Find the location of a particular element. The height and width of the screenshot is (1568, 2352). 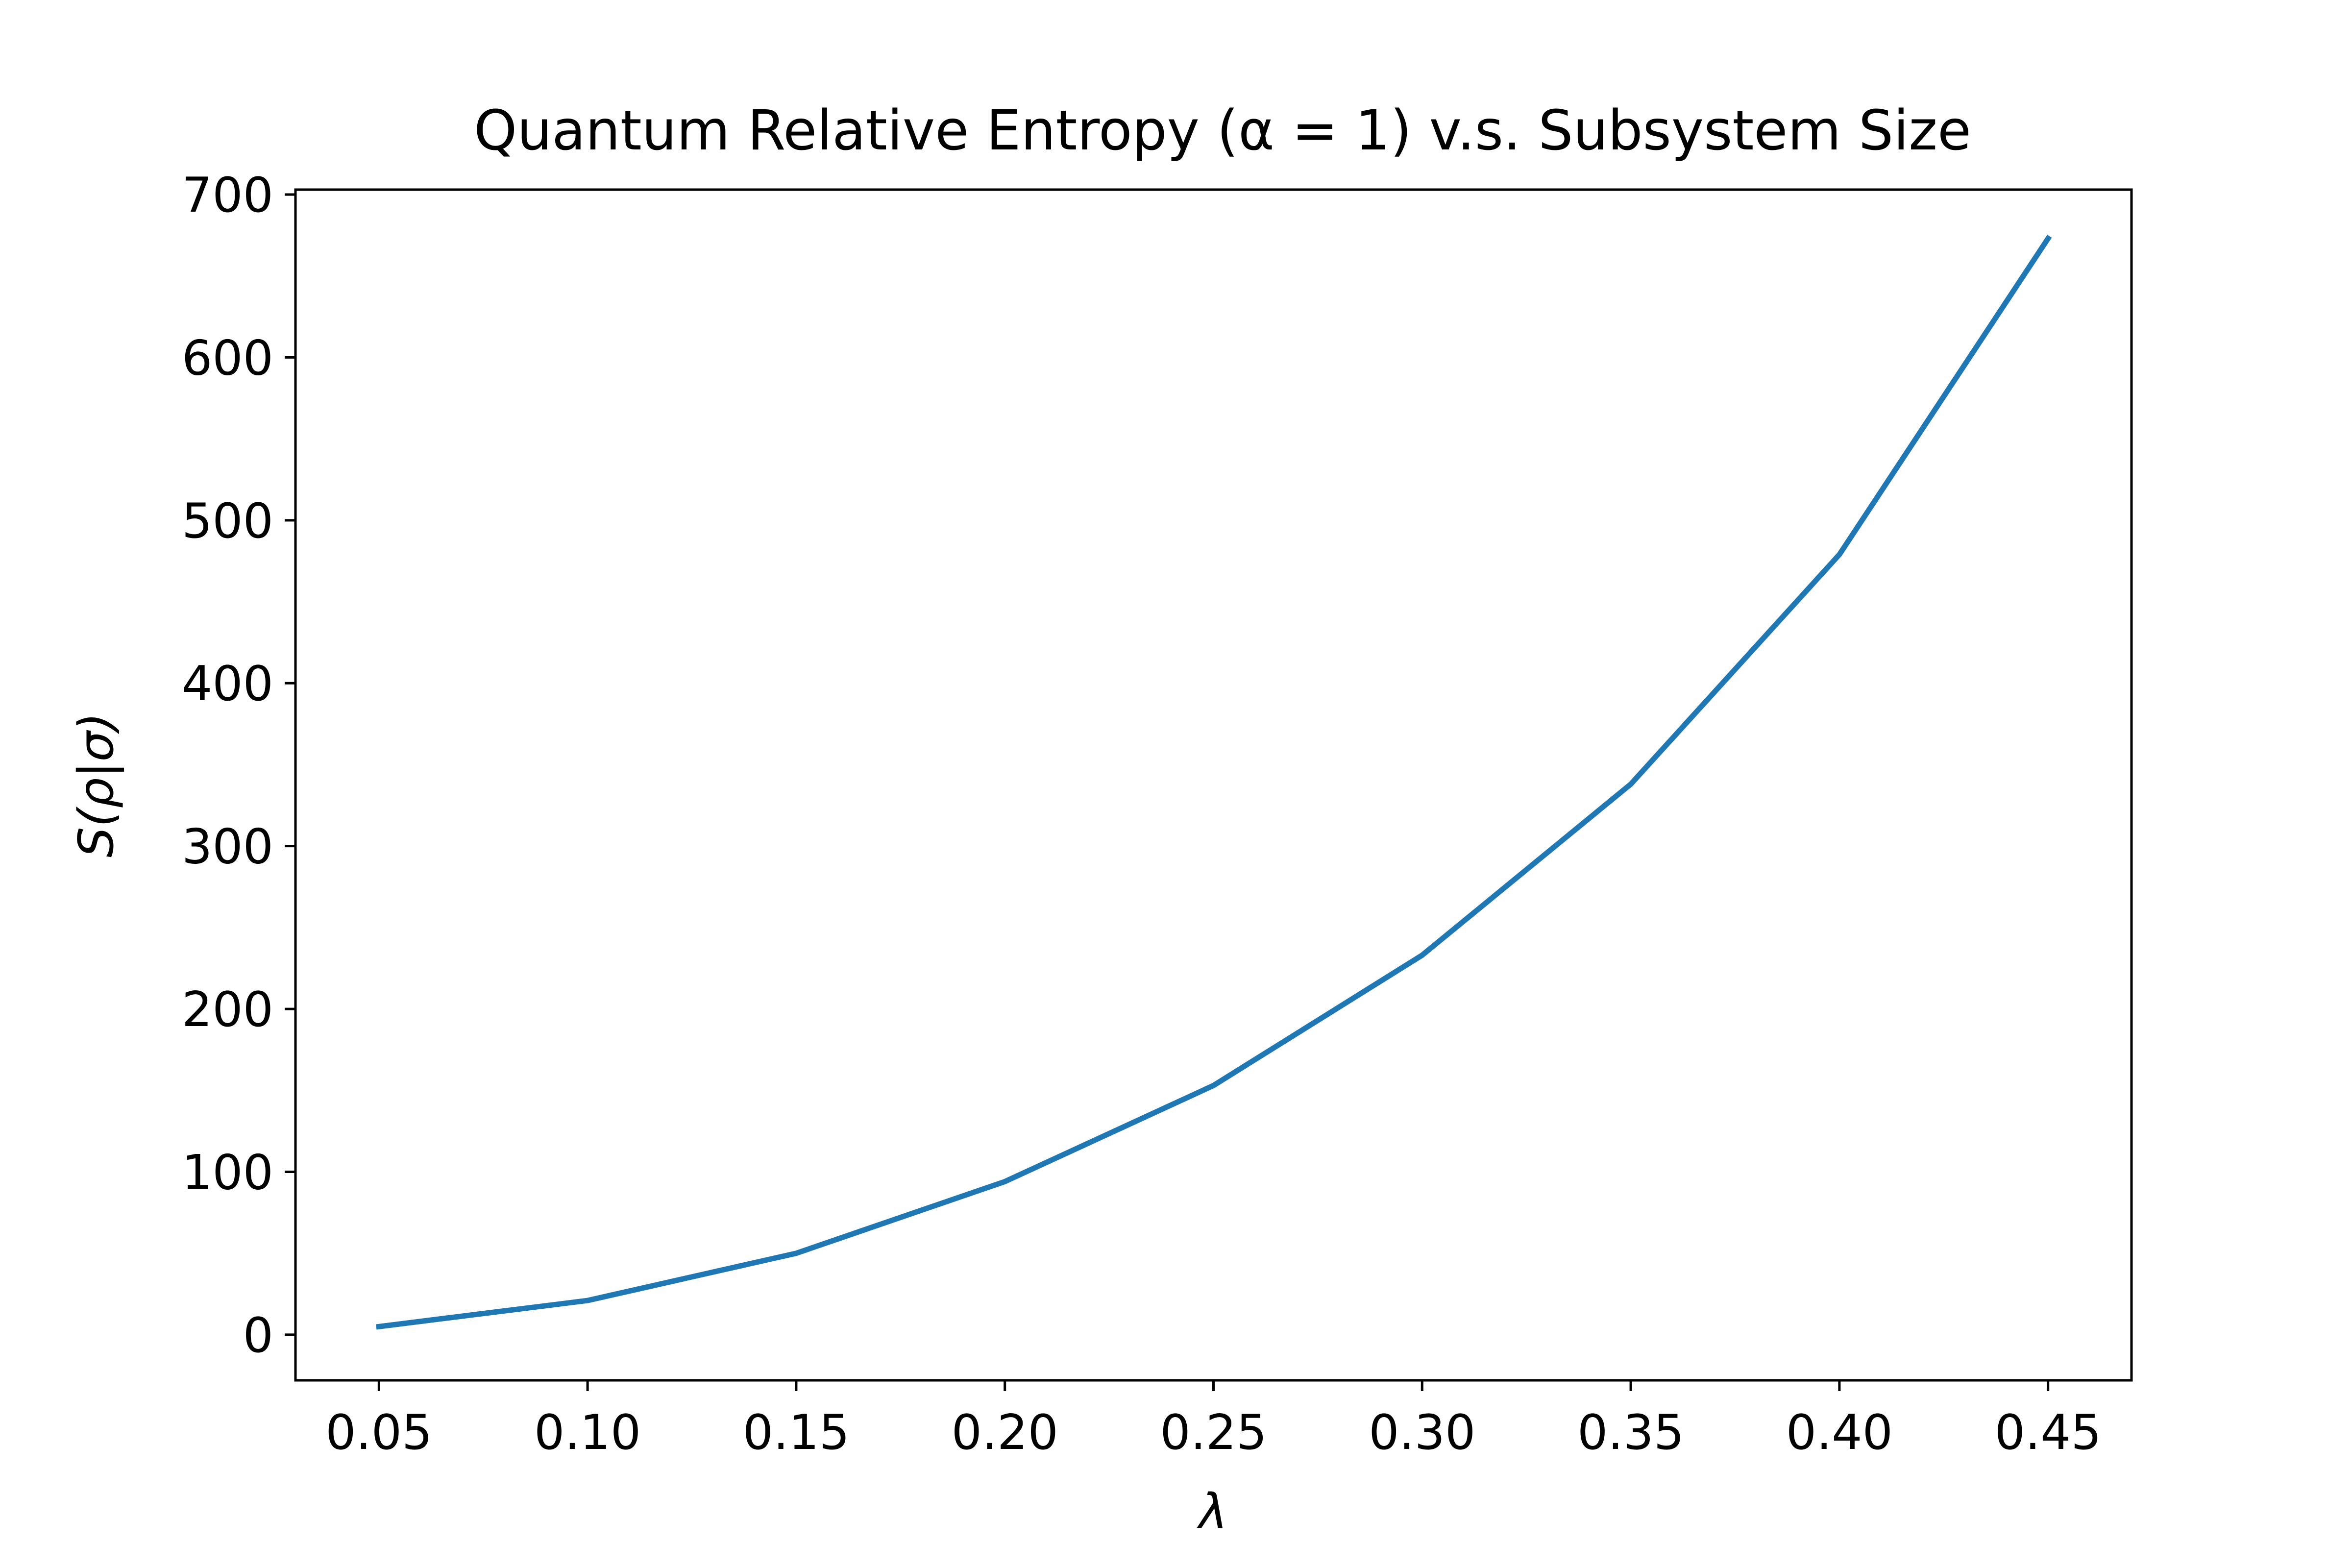

y-tick-label: 700 is located at coordinates (227, 195).